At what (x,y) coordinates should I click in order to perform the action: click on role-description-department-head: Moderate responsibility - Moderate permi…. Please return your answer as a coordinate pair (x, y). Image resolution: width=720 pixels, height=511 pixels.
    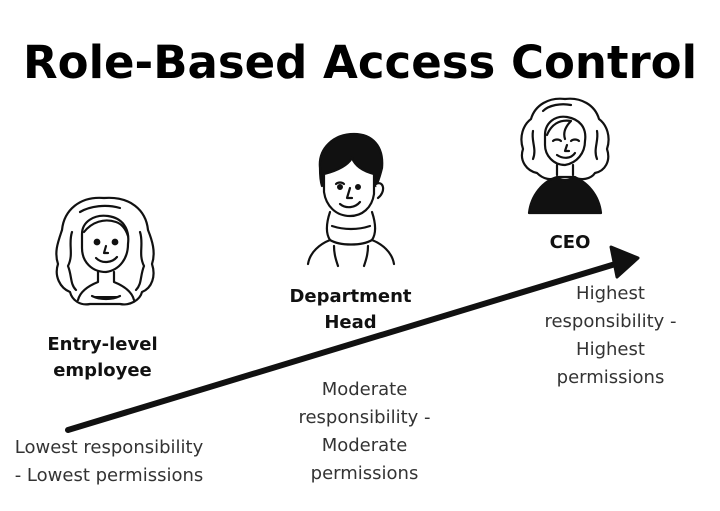
    Looking at the image, I should click on (364, 432).